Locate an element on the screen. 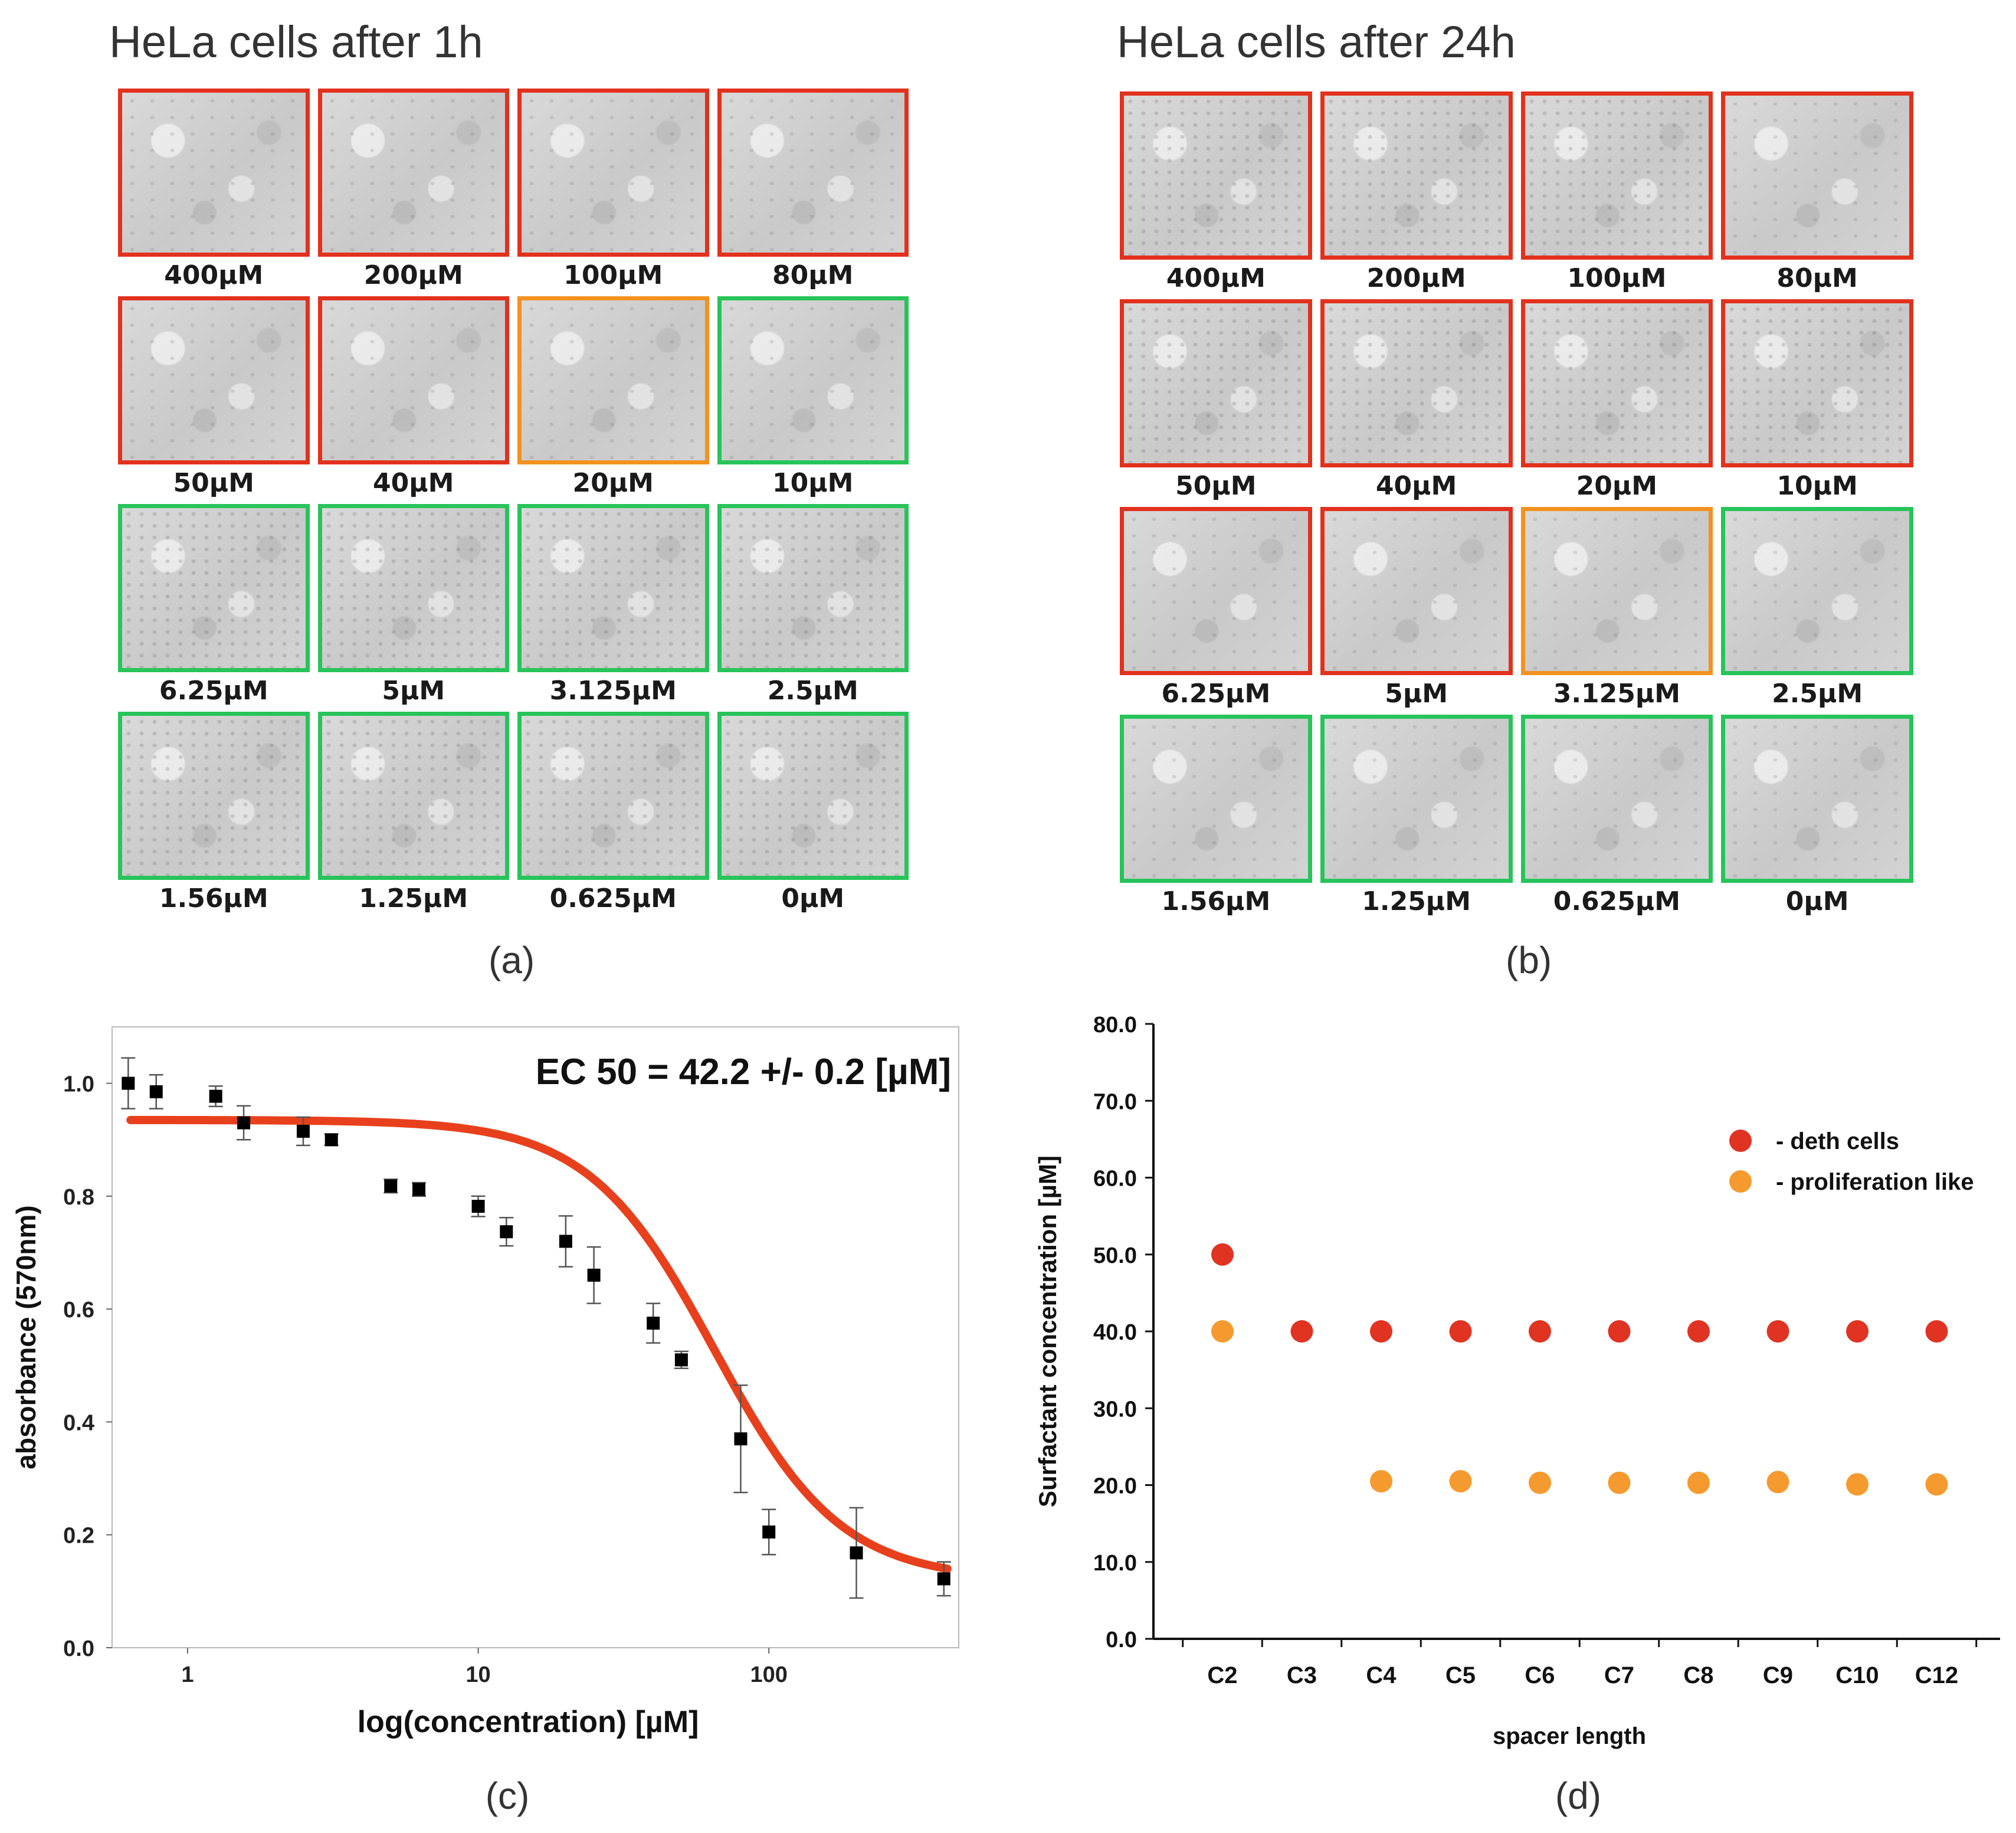 This screenshot has width=2016, height=1833. plot-area is located at coordinates (535, 1337).